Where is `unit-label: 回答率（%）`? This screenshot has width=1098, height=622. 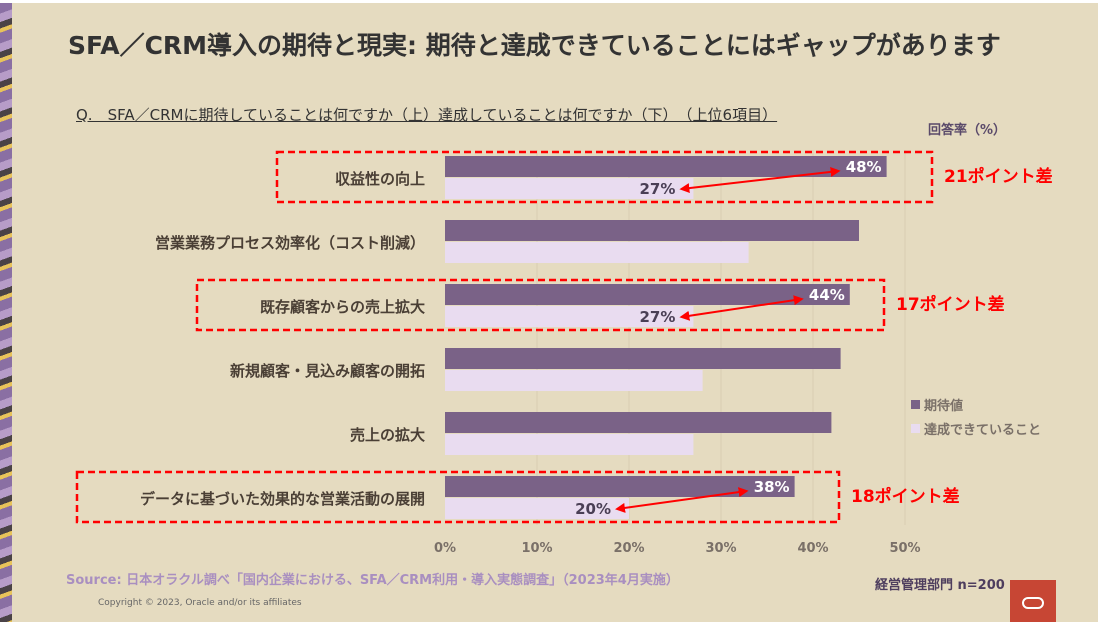 unit-label: 回答率（%） is located at coordinates (967, 130).